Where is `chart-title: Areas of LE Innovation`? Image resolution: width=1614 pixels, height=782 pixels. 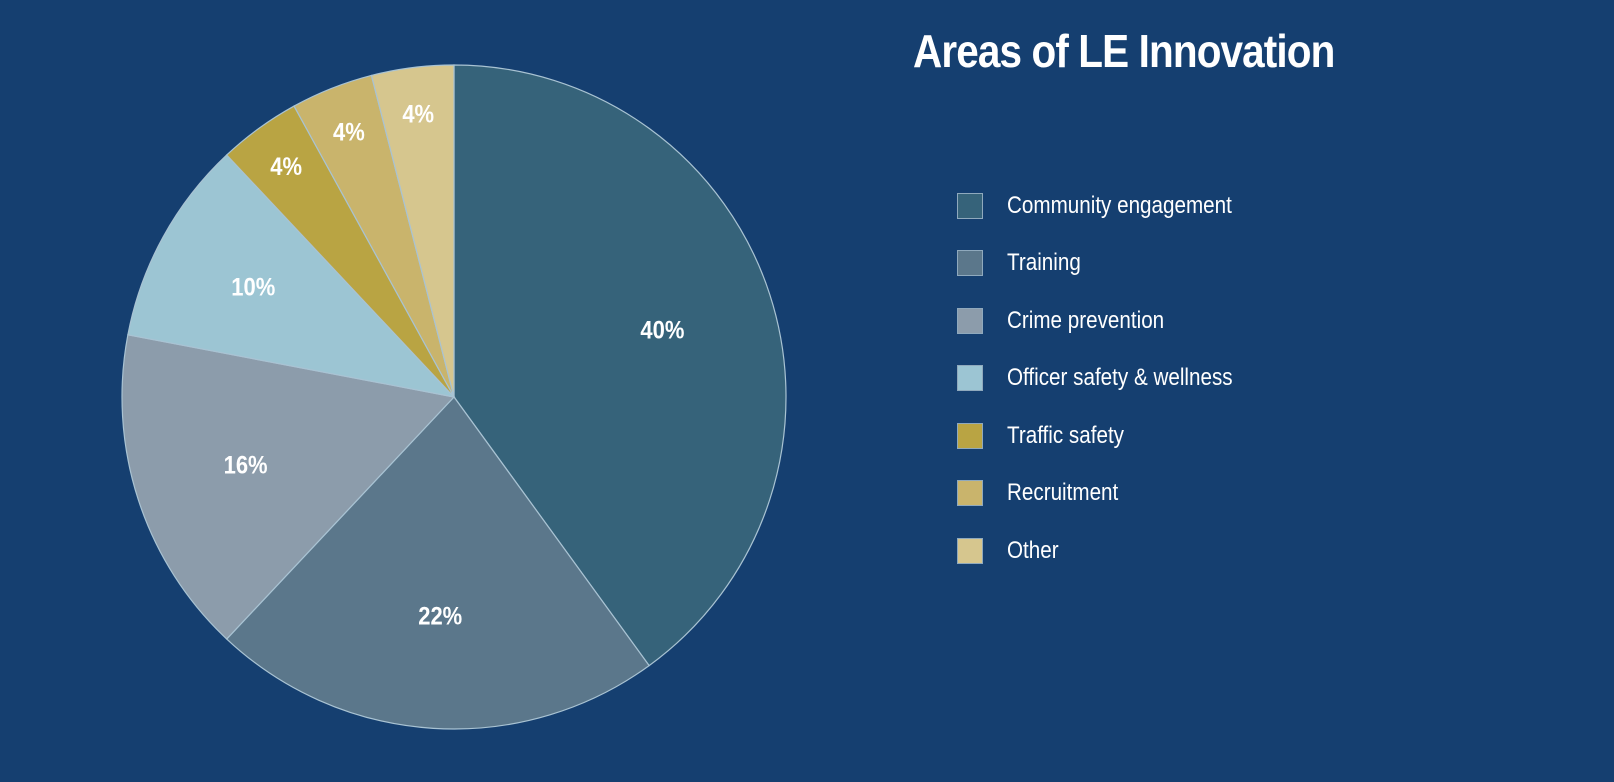
chart-title: Areas of LE Innovation is located at coordinates (1124, 51).